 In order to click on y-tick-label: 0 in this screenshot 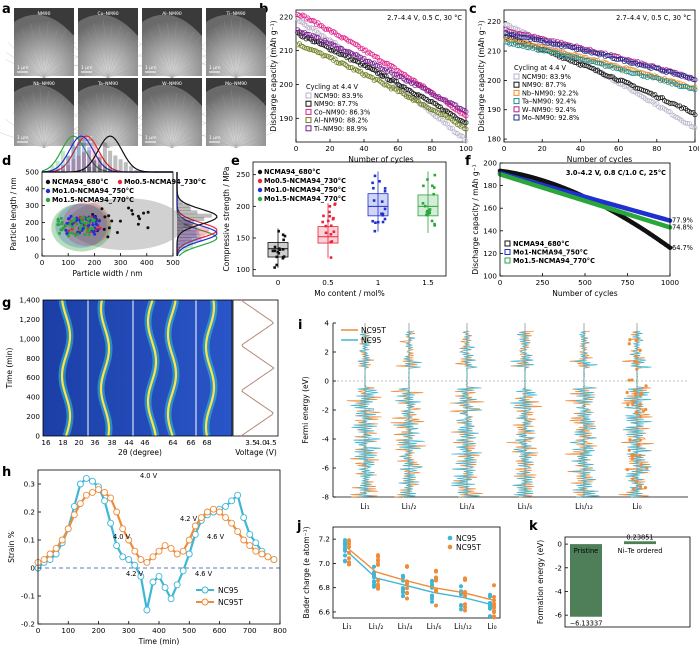, I will do `click(326, 381)`.